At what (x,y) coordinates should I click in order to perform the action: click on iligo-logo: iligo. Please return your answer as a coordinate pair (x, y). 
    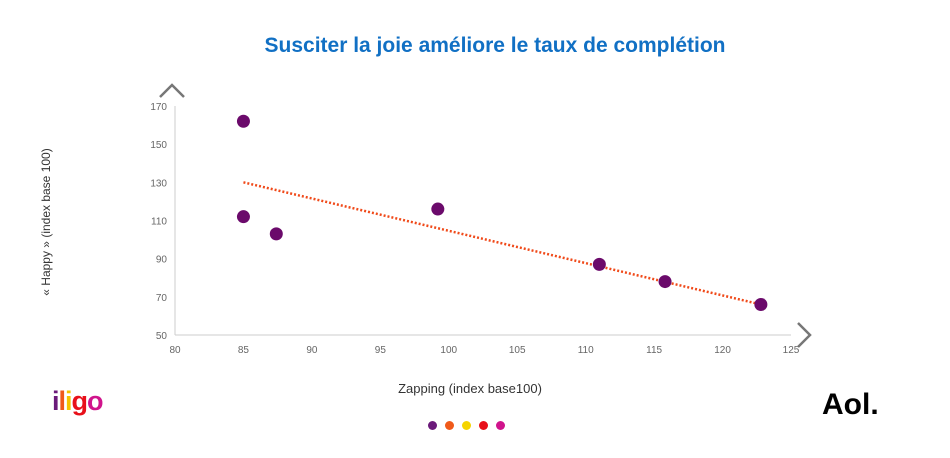
    Looking at the image, I should click on (78, 401).